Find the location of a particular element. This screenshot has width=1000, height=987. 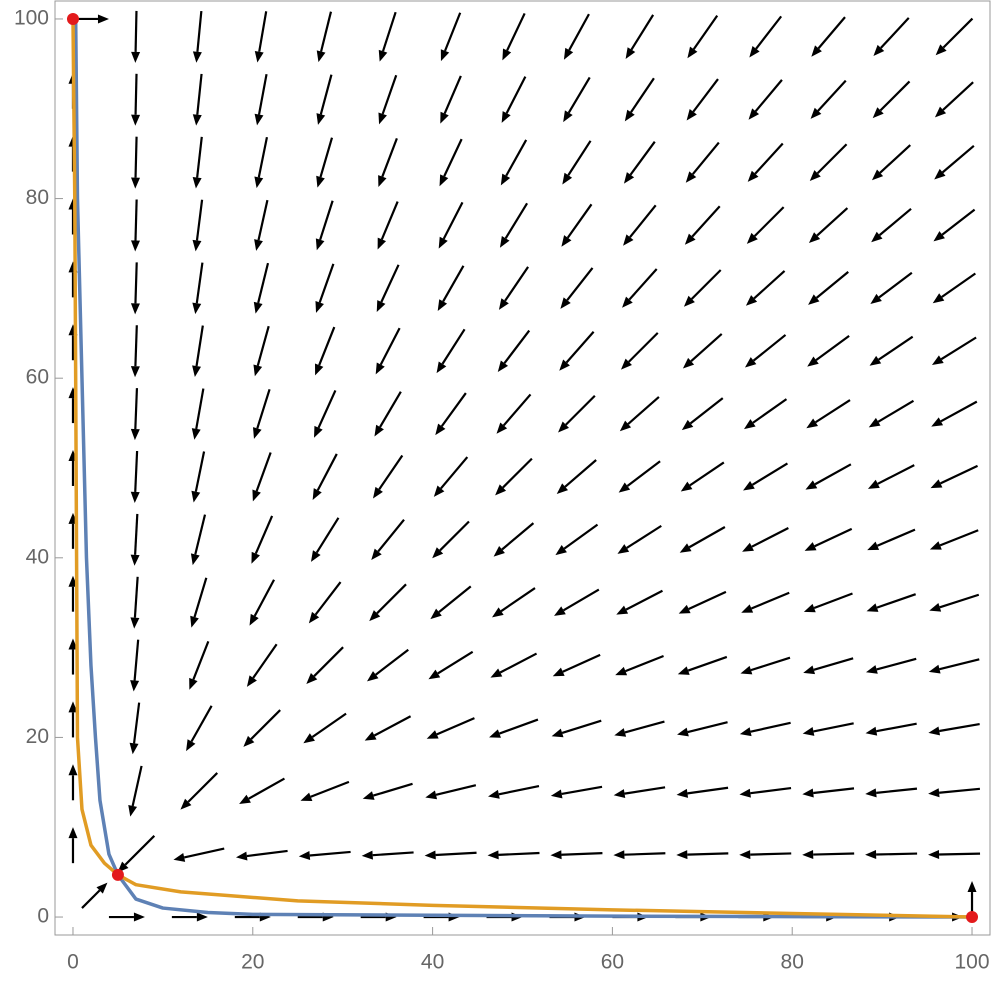

y-tick-label: 20 is located at coordinates (37, 736).